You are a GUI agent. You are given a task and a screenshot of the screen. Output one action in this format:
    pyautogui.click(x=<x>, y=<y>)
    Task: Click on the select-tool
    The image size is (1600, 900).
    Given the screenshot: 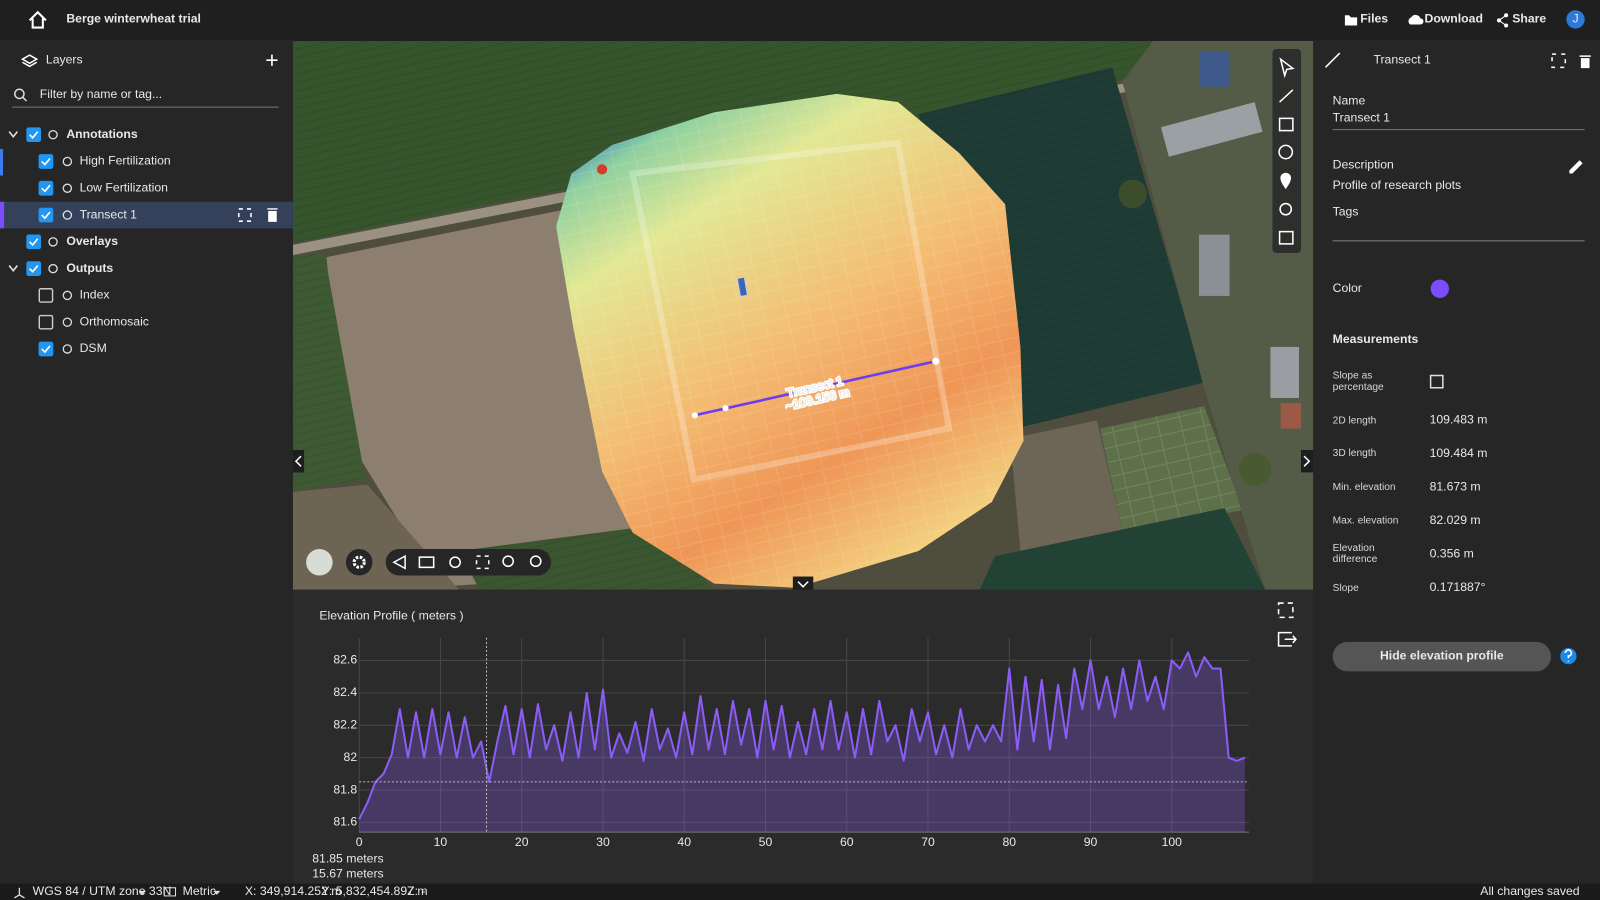 What is the action you would take?
    pyautogui.click(x=1287, y=68)
    